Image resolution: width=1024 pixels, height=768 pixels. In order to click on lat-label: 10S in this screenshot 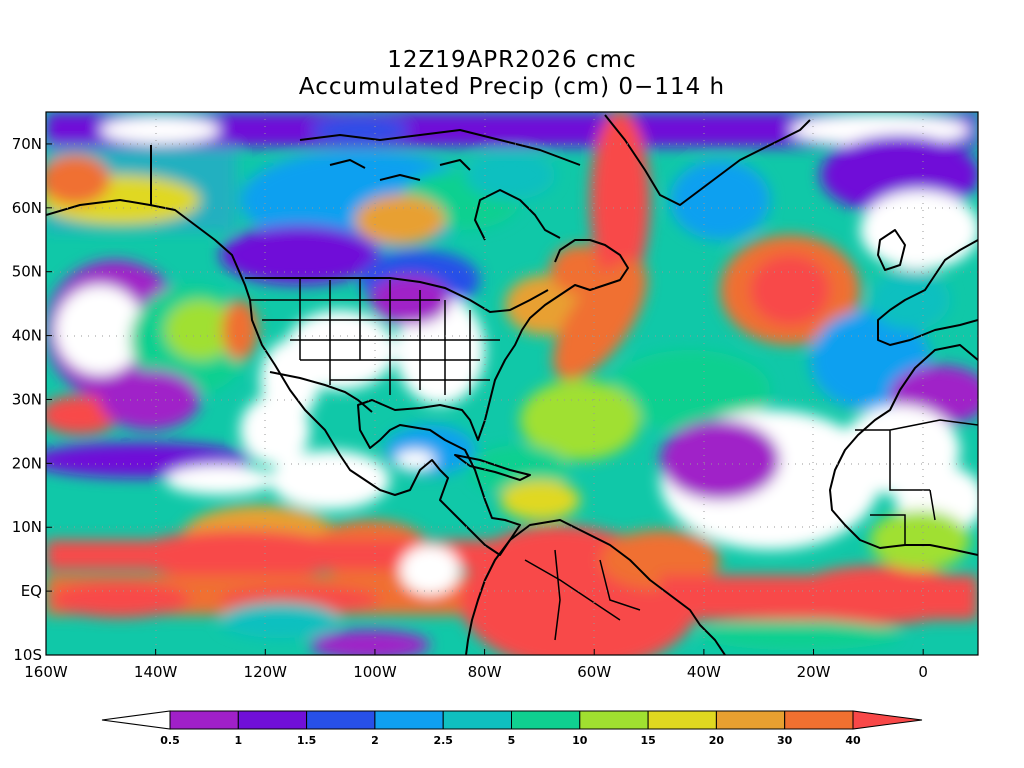, I will do `click(27, 655)`.